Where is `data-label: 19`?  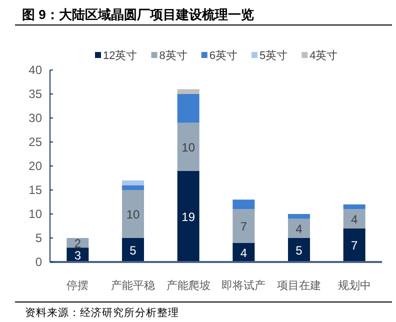 data-label: 19 is located at coordinates (189, 217).